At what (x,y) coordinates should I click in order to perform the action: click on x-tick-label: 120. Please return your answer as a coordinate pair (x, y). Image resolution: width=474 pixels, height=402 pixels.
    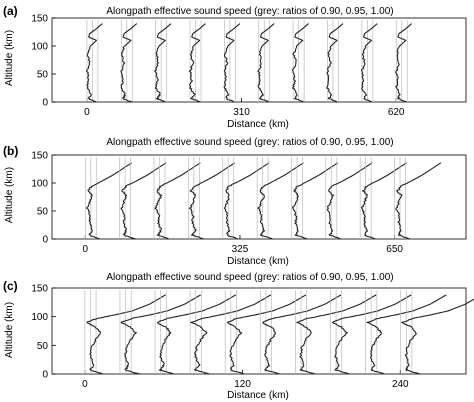
    Looking at the image, I should click on (242, 384).